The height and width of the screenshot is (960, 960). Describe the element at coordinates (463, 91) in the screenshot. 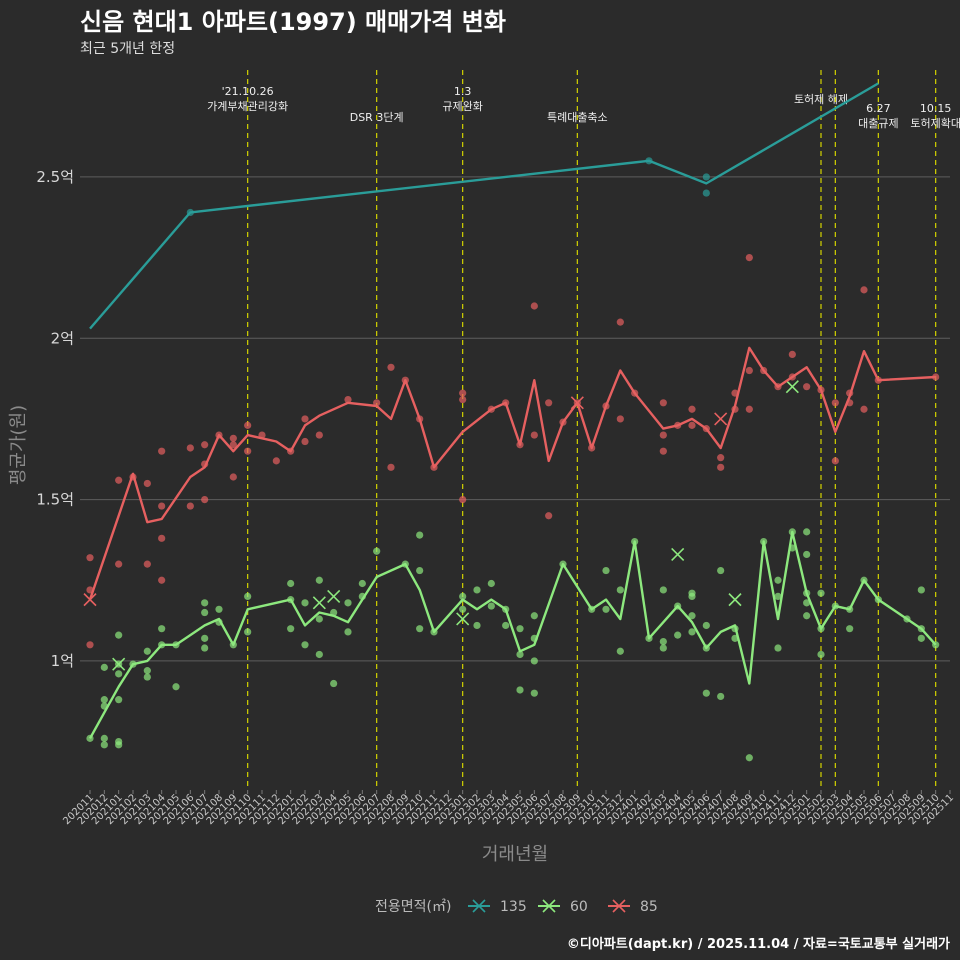

I see `event-label: 1.3` at that location.